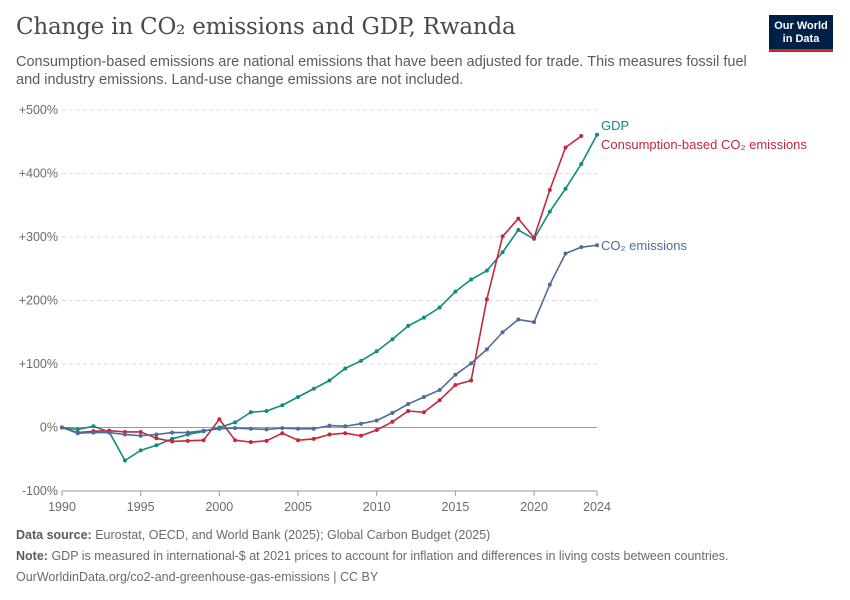 The height and width of the screenshot is (600, 850). Describe the element at coordinates (644, 245) in the screenshot. I see `series-label-co2: CO₂ emissions` at that location.